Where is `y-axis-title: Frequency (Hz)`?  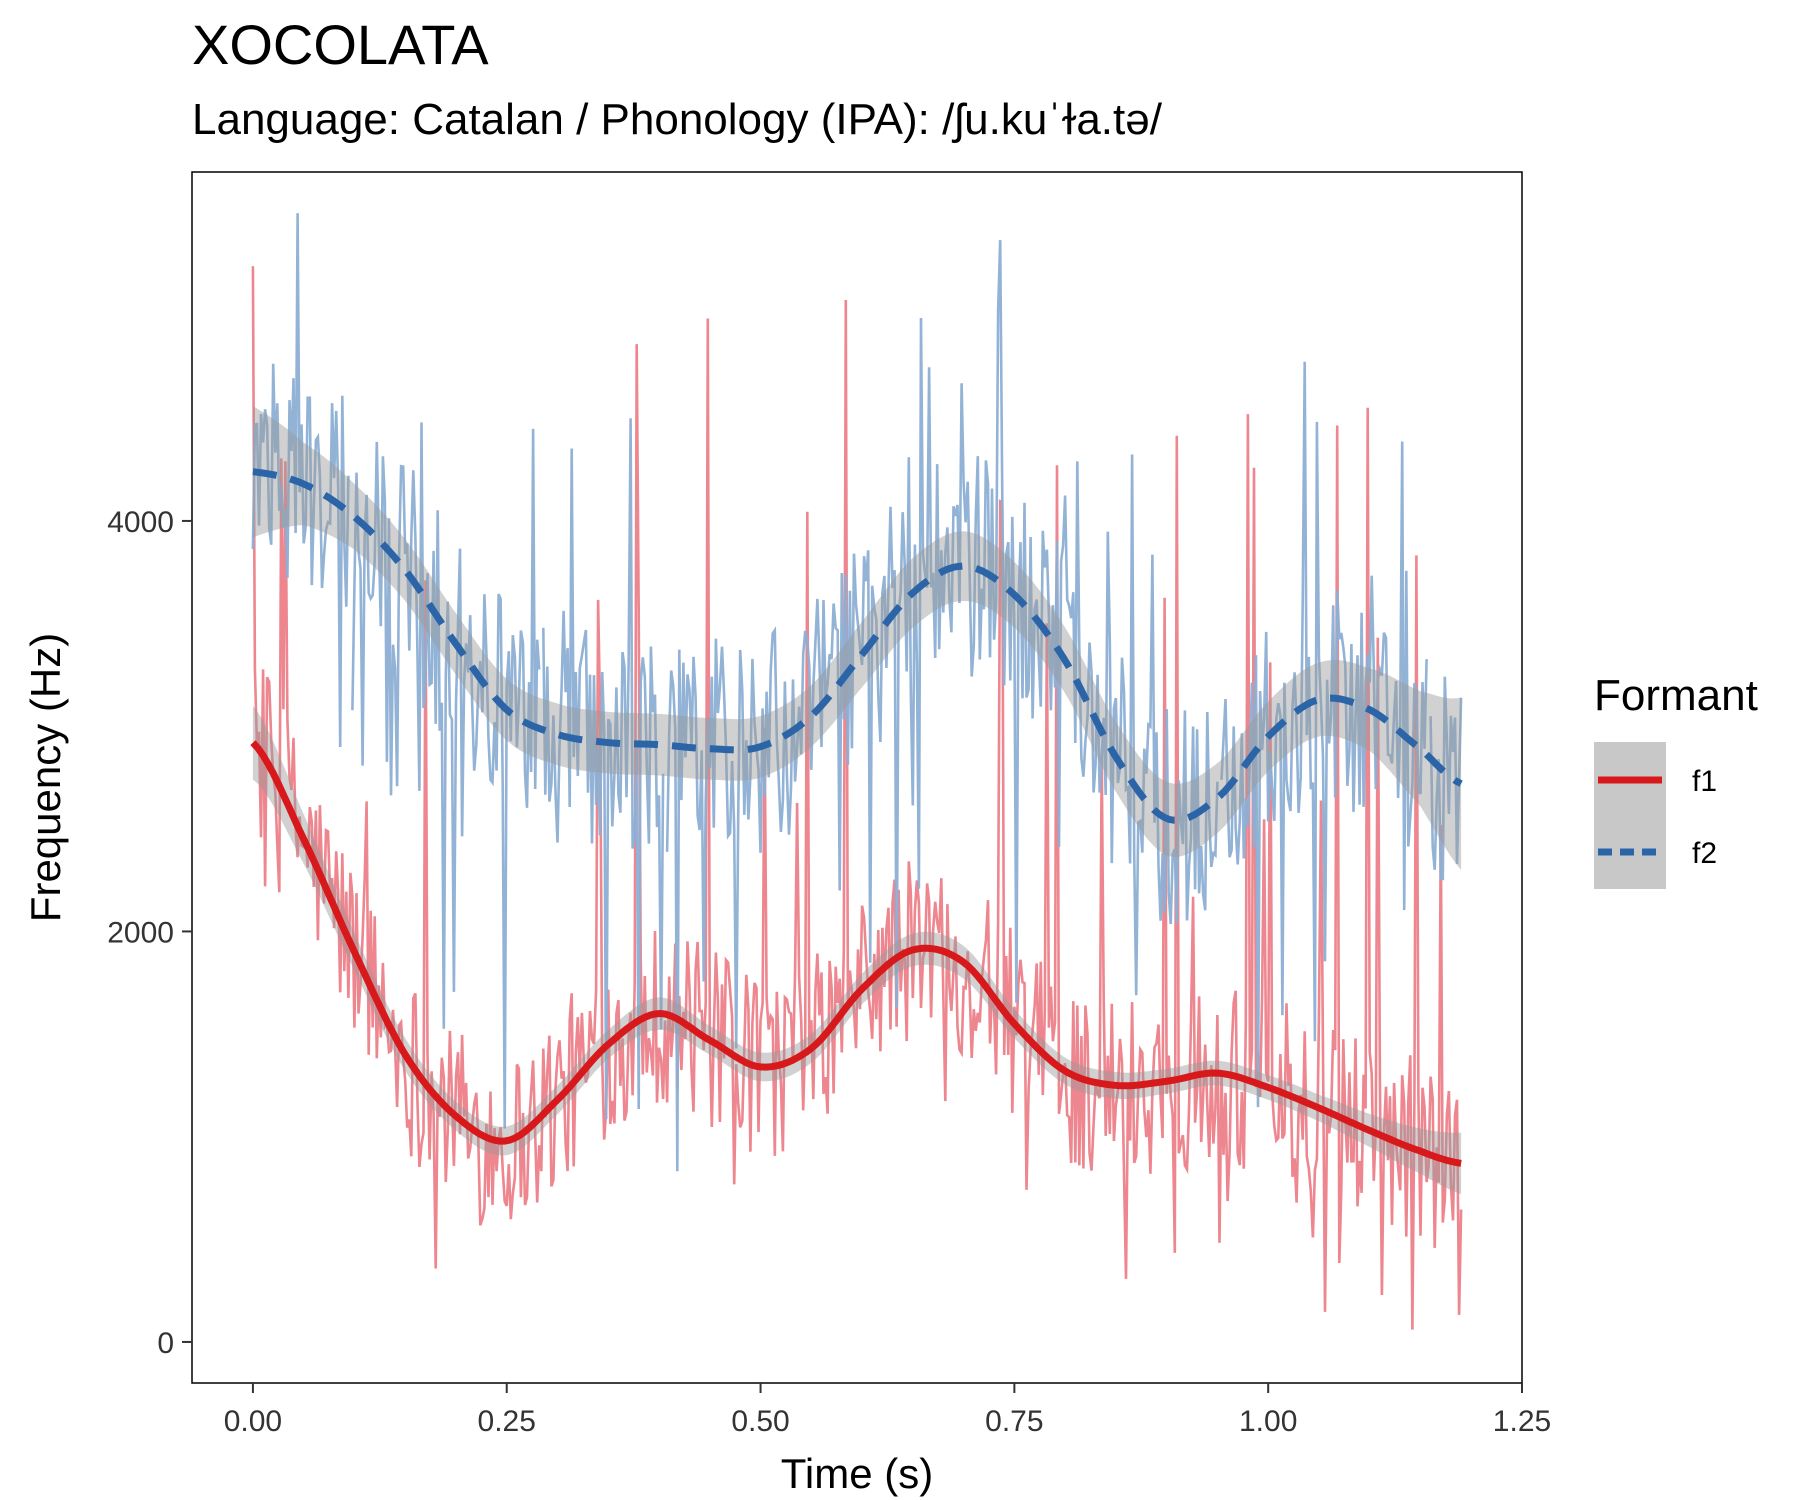
y-axis-title: Frequency (Hz) is located at coordinates (45, 777).